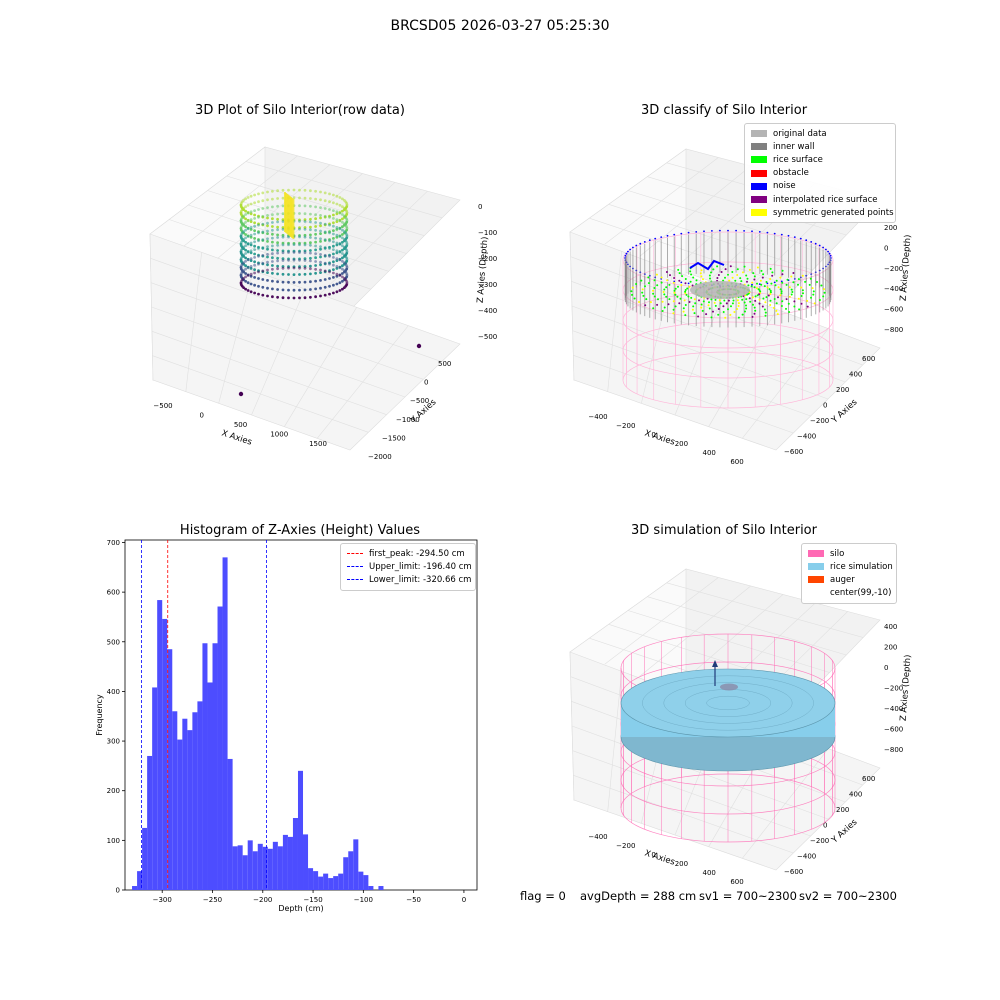 The image size is (1000, 1000). I want to click on legend-label: Lower_limit: -320.66 cm, so click(420, 579).